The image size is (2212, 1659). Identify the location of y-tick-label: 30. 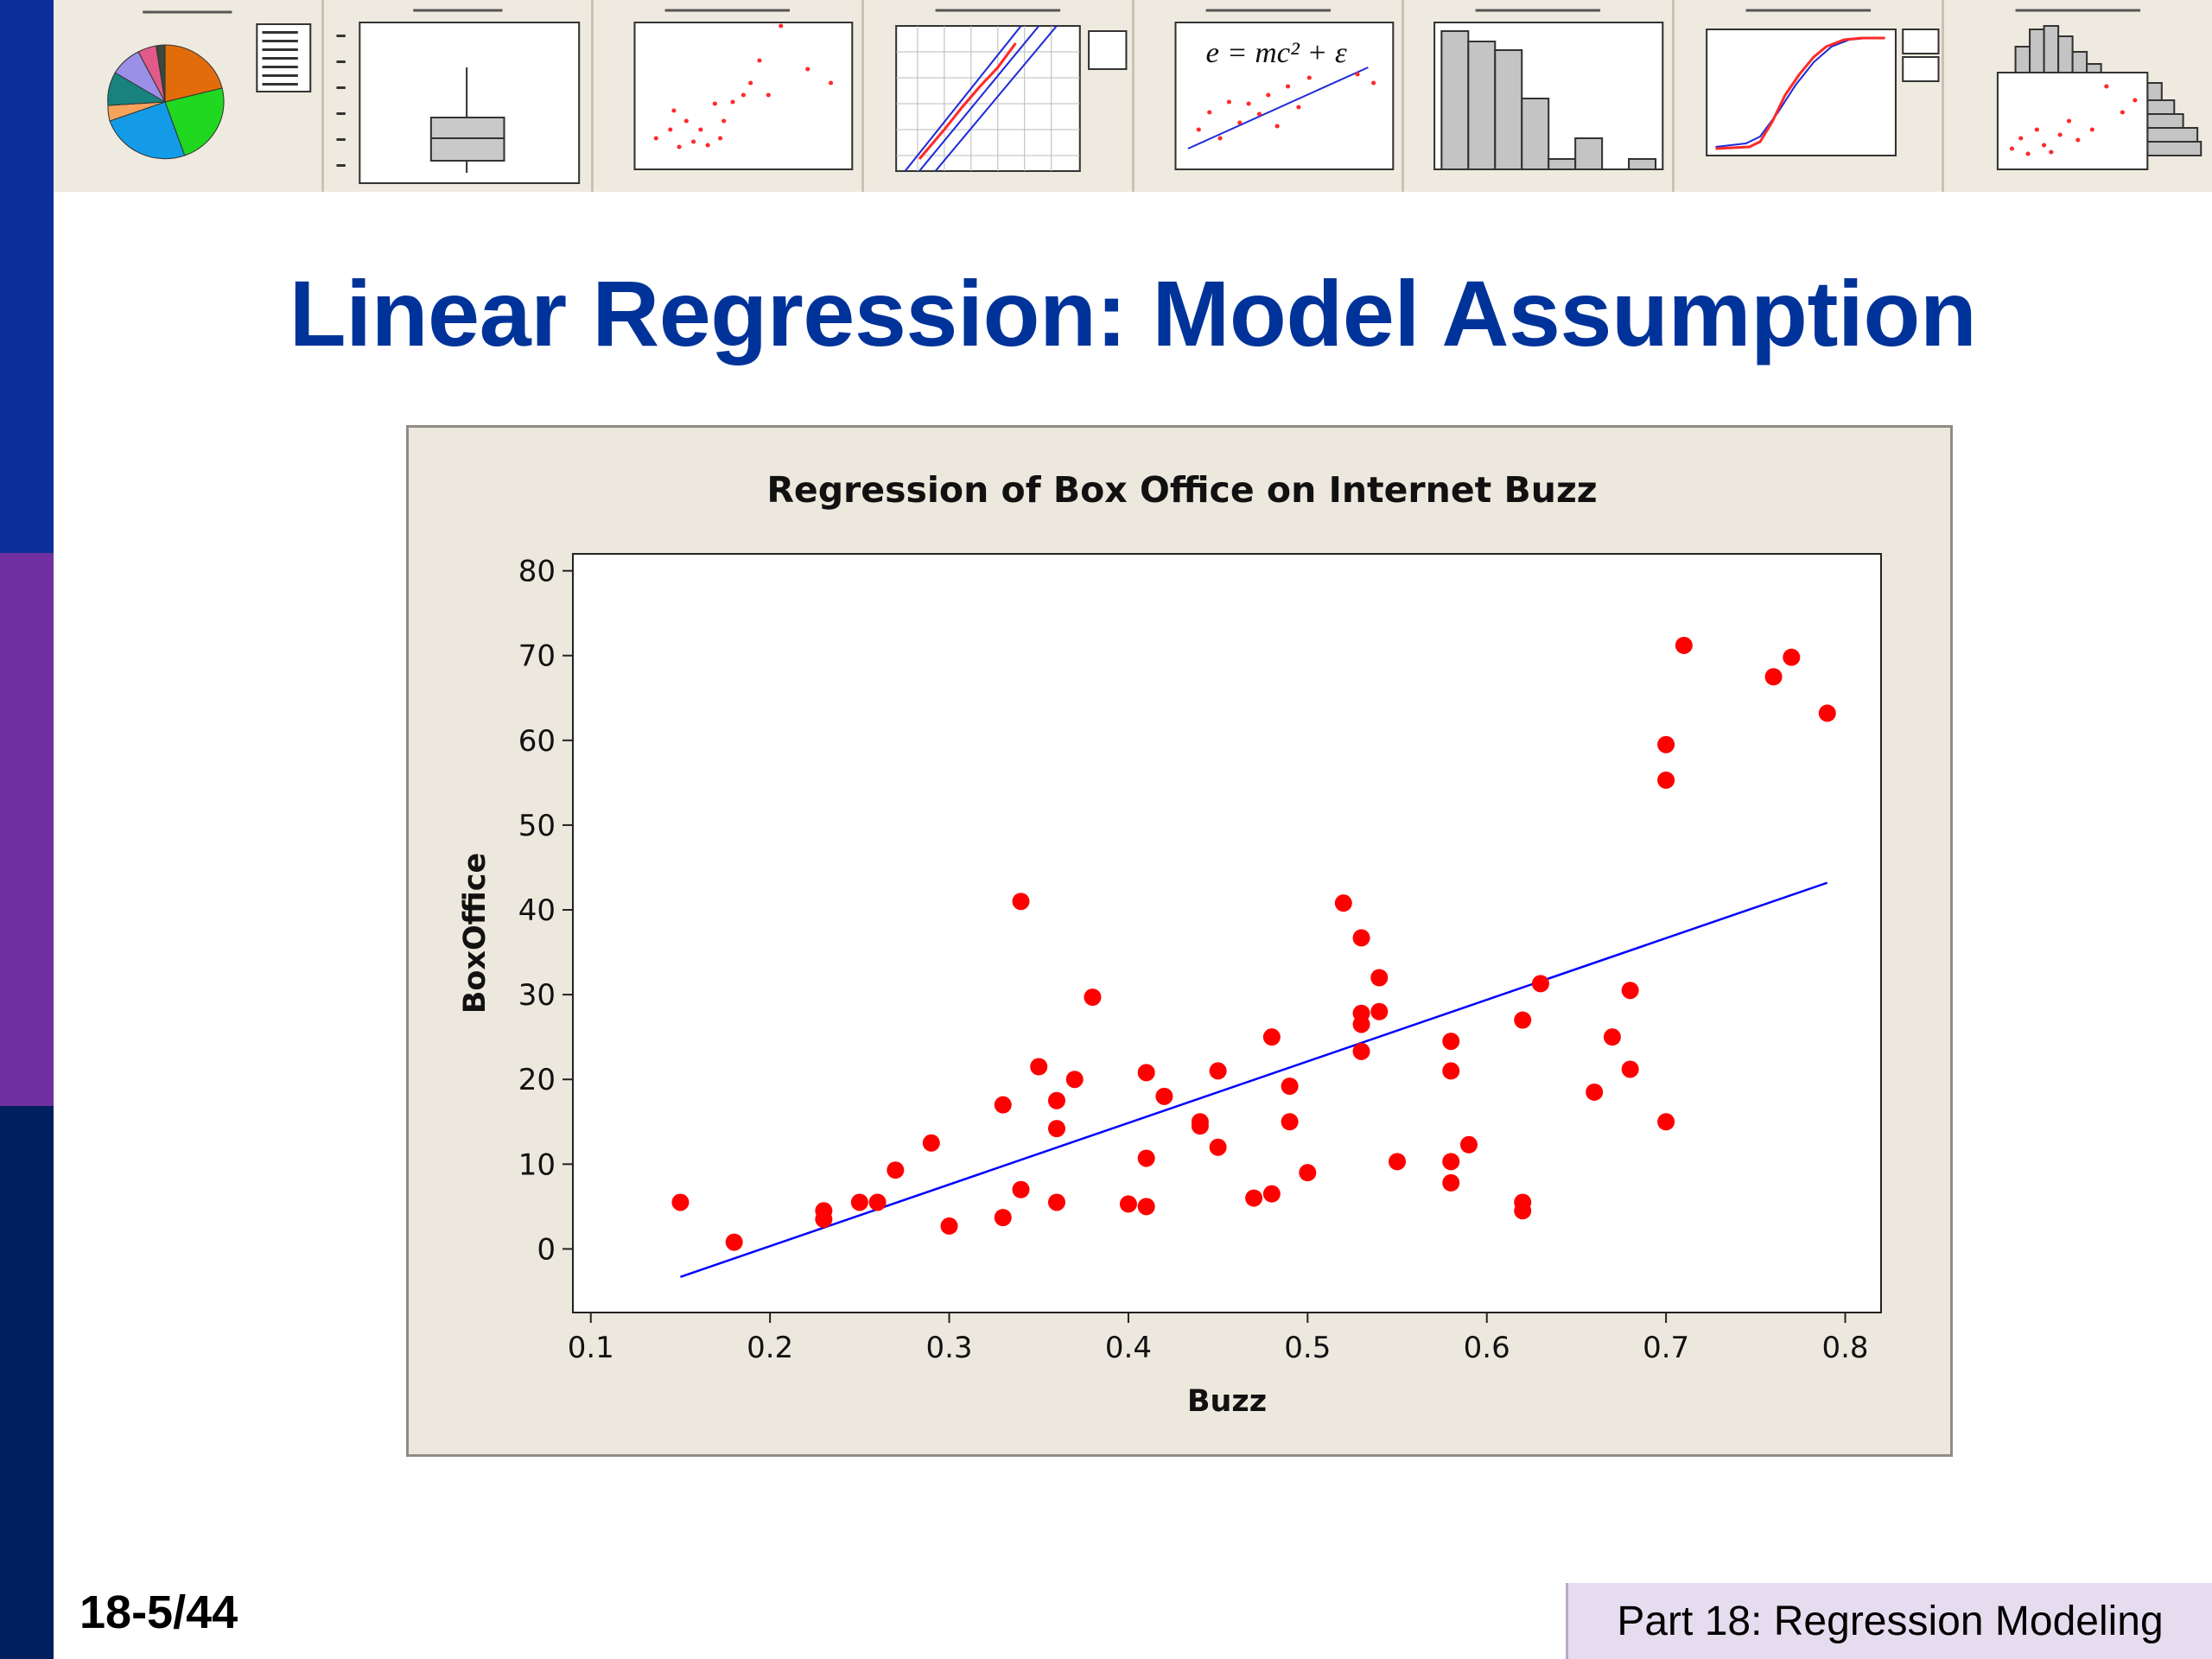
(537, 995).